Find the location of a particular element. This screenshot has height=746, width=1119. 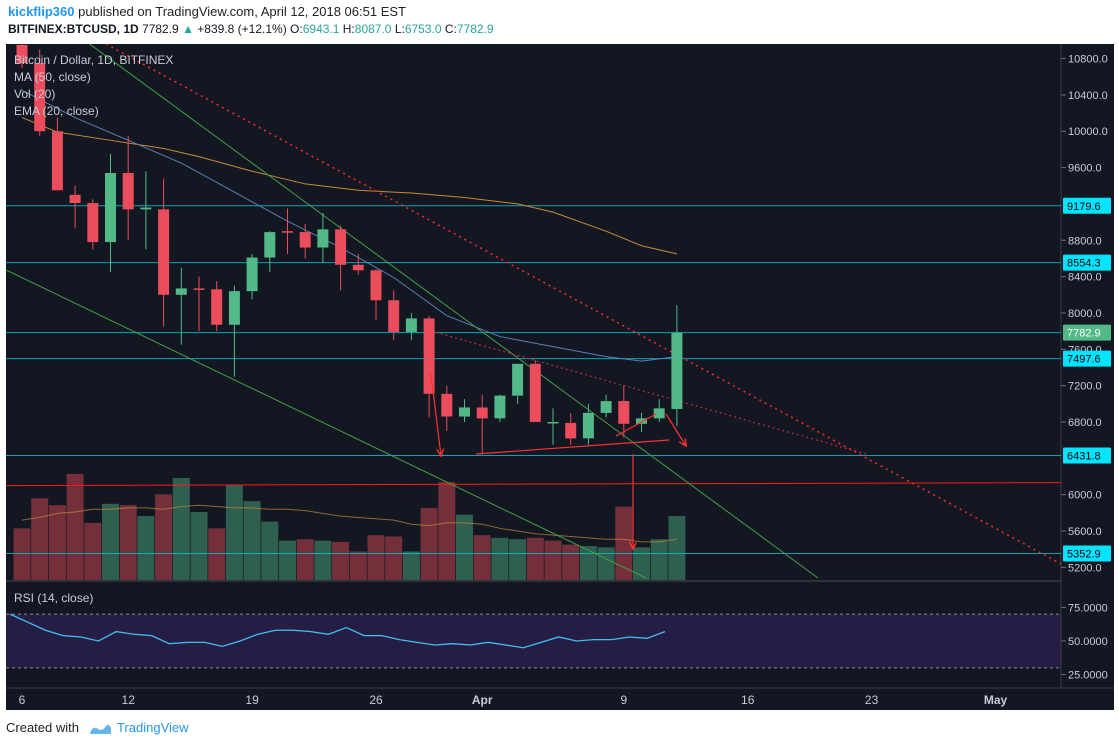

legend-vol: Vol (20) is located at coordinates (34, 94).